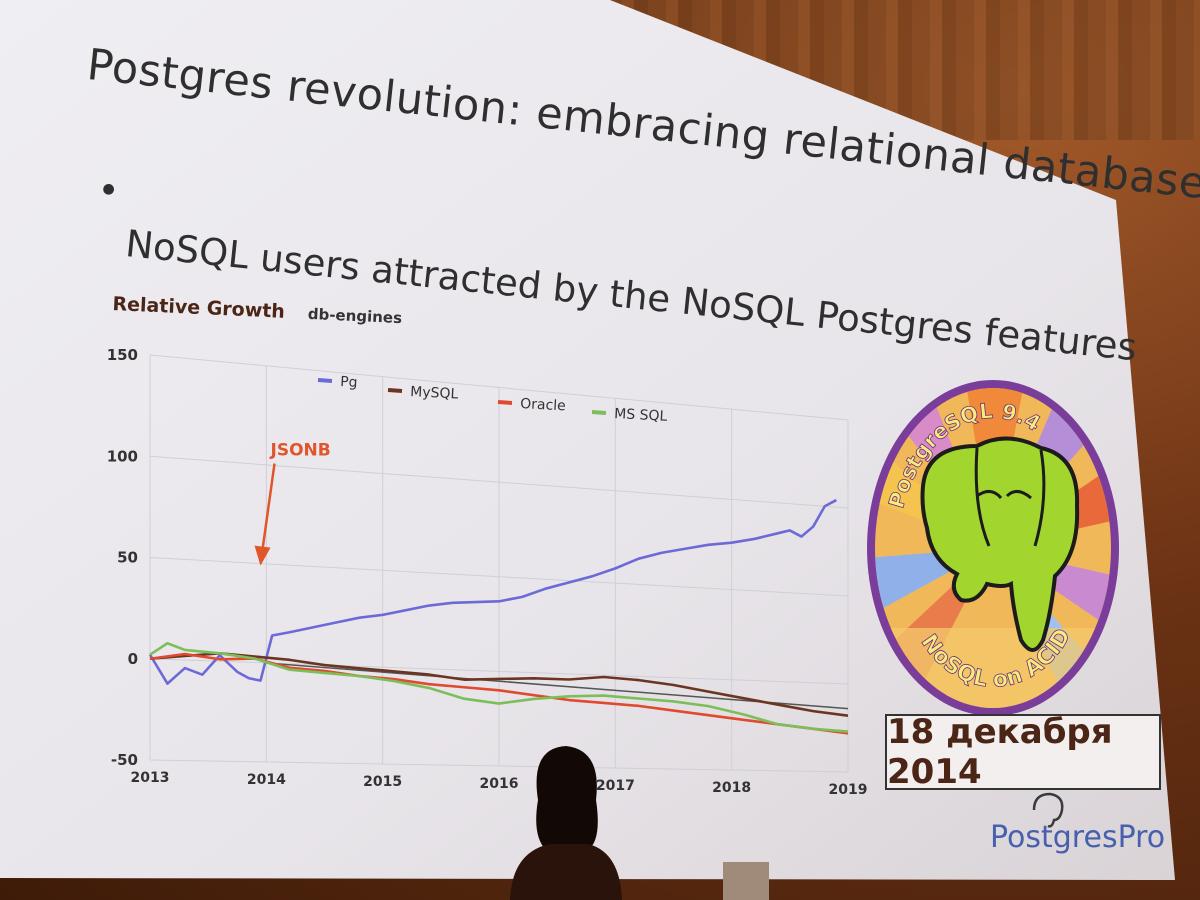  Describe the element at coordinates (848, 790) in the screenshot. I see `x-tick-label: 2019` at that location.